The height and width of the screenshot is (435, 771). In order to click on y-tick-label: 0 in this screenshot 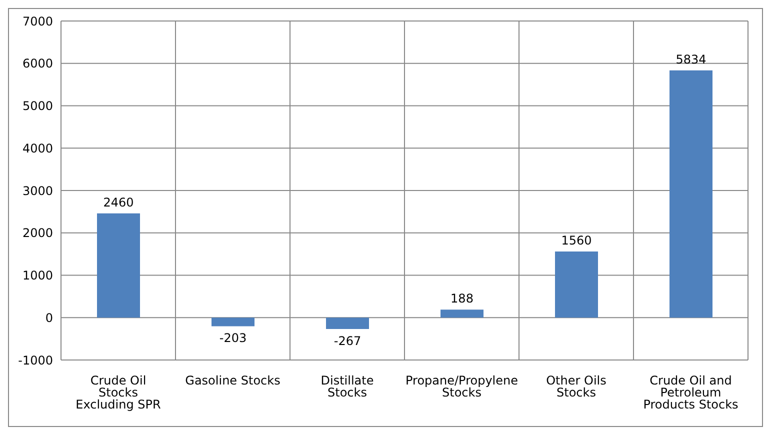, I will do `click(49, 317)`.